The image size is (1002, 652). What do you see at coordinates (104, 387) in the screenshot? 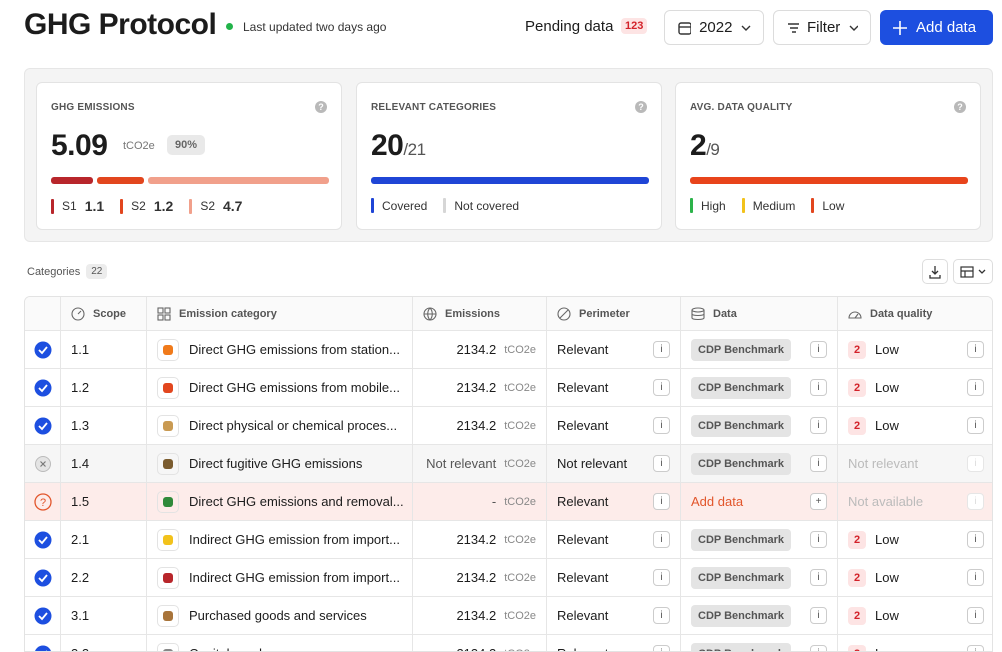
I see `scope: 1.2` at bounding box center [104, 387].